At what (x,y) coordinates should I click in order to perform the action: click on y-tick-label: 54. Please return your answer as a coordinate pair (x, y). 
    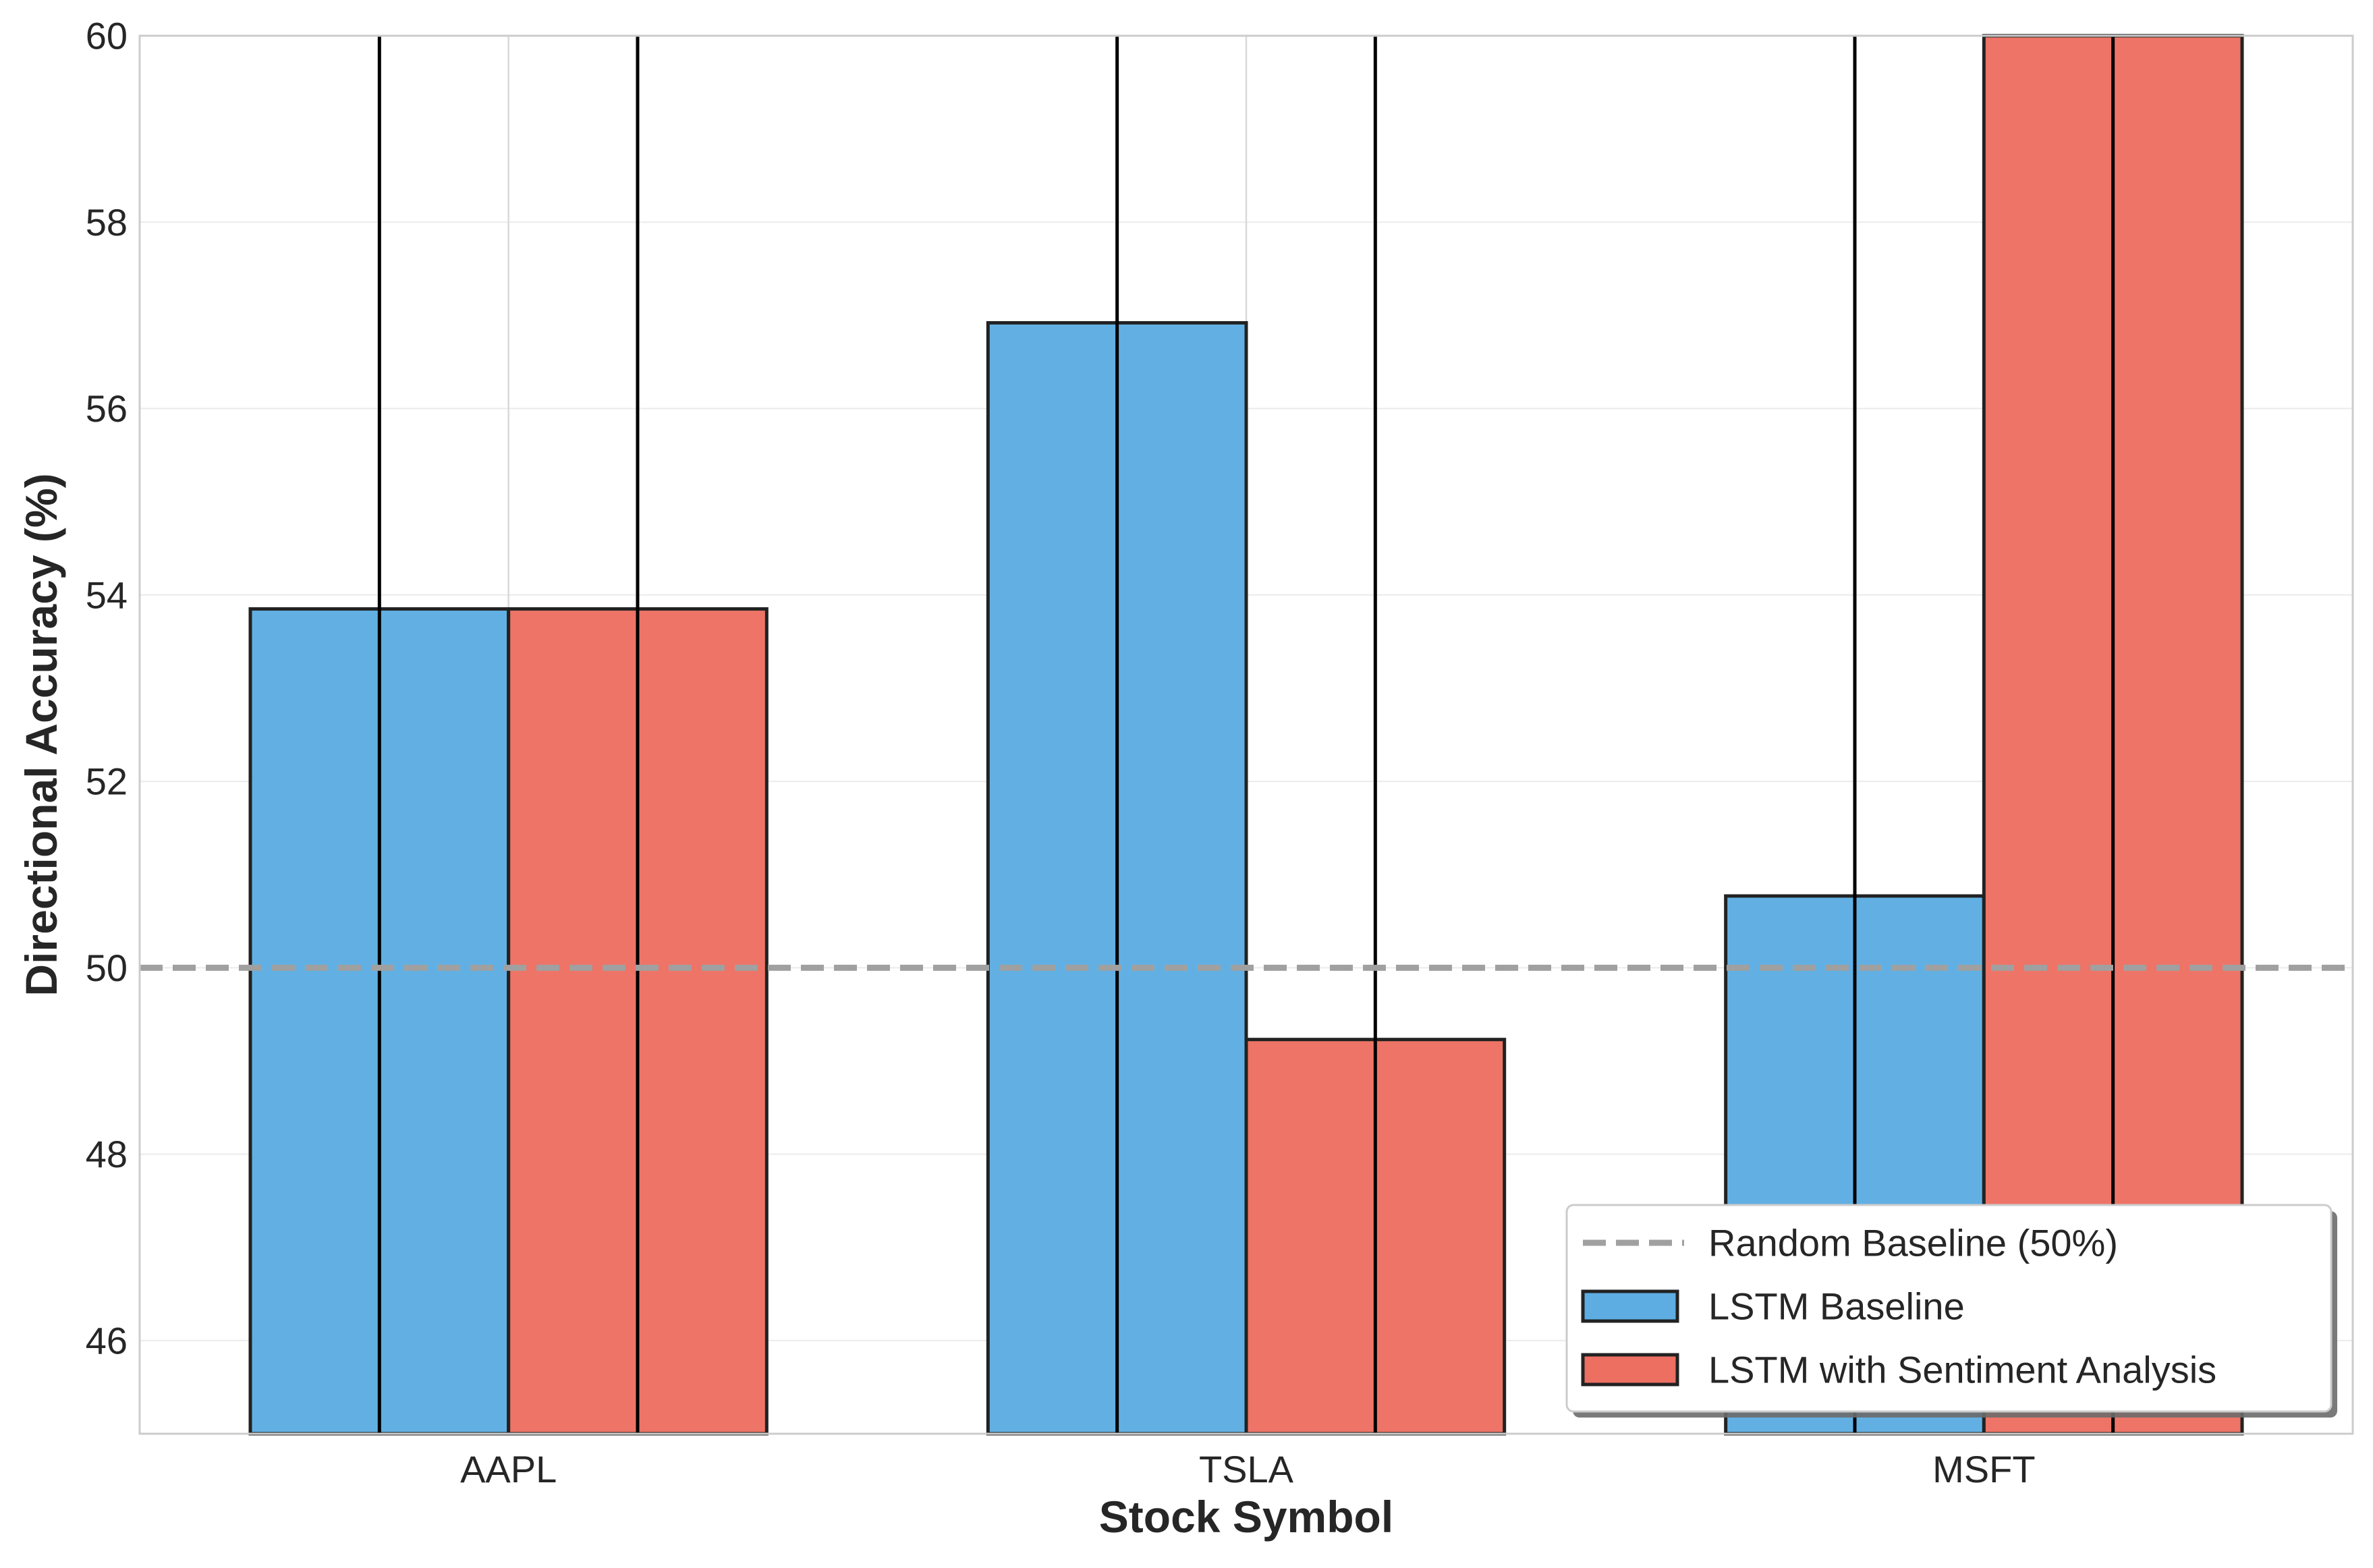
    Looking at the image, I should click on (107, 594).